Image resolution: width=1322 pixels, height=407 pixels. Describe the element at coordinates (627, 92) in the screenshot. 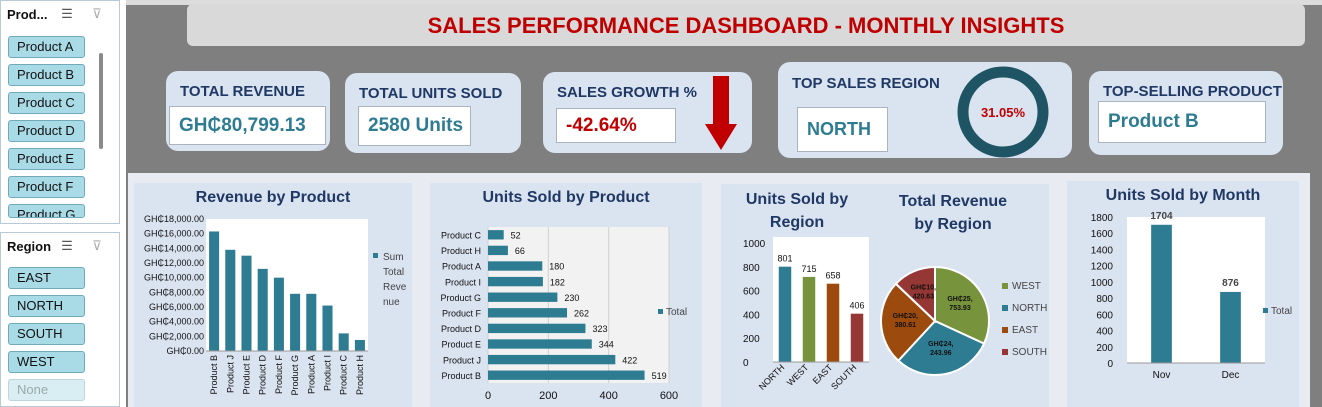

I see `kpi-label: SALES GROWTH %` at that location.